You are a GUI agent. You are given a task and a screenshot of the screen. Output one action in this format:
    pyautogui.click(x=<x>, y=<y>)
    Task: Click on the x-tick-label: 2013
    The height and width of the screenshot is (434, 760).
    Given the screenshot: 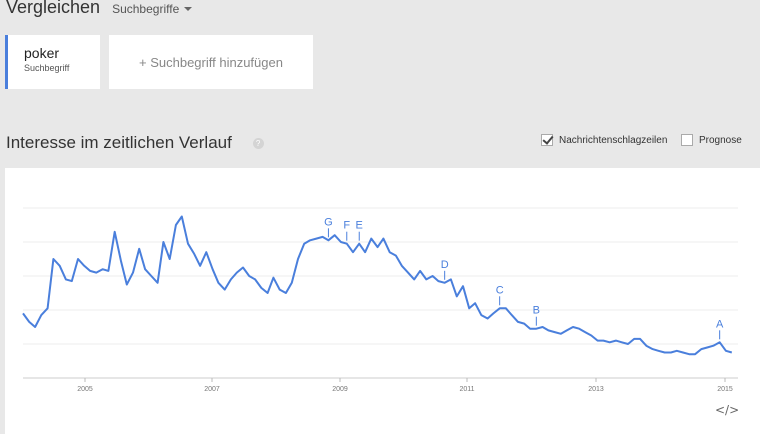 What is the action you would take?
    pyautogui.click(x=596, y=389)
    